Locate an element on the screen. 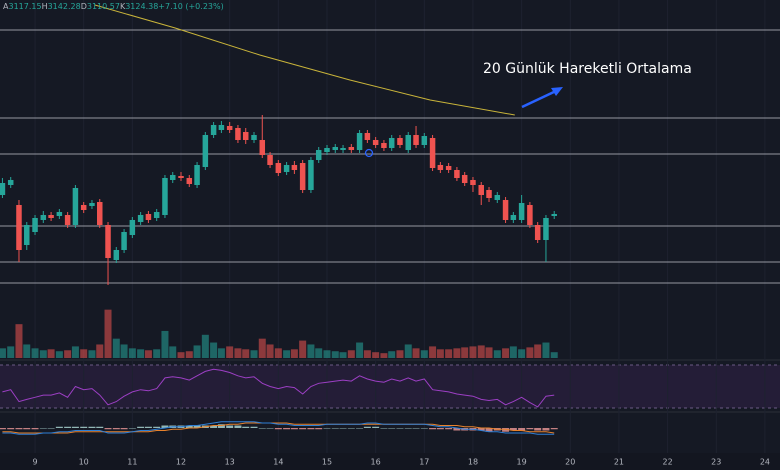  macd-signal-line is located at coordinates (278, 428).